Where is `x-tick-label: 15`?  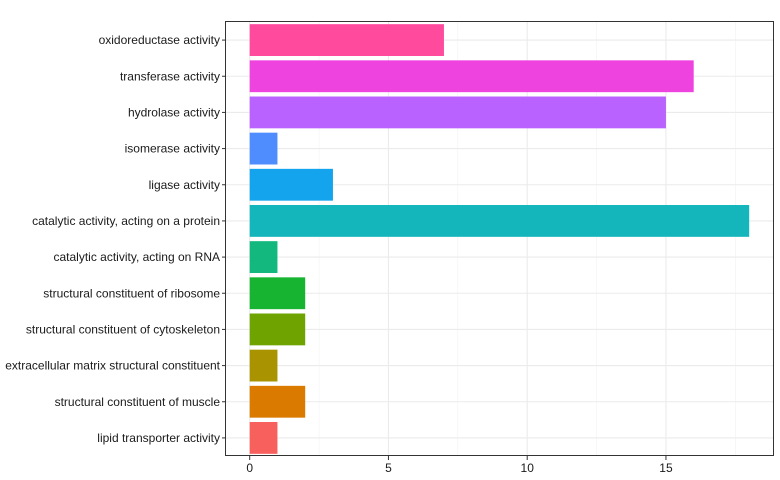 x-tick-label: 15 is located at coordinates (666, 468).